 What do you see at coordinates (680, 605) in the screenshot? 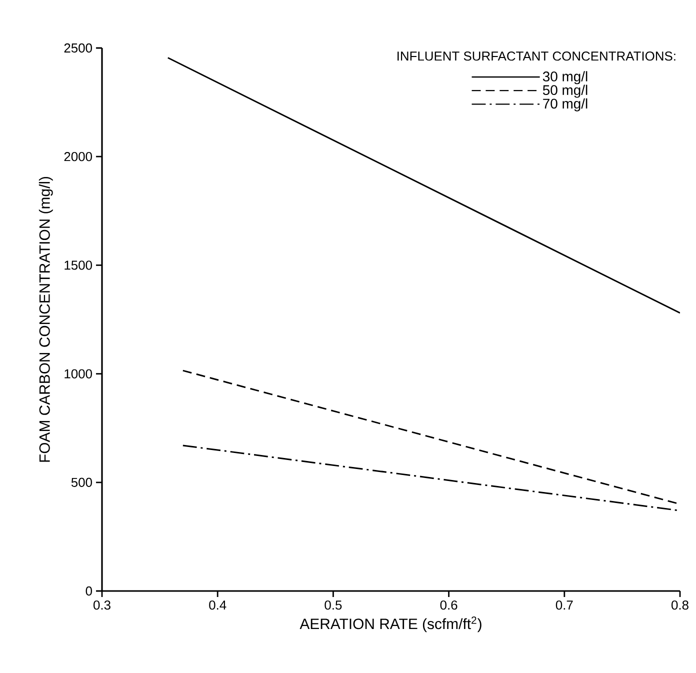
I see `x-tick-label: 0.8` at bounding box center [680, 605].